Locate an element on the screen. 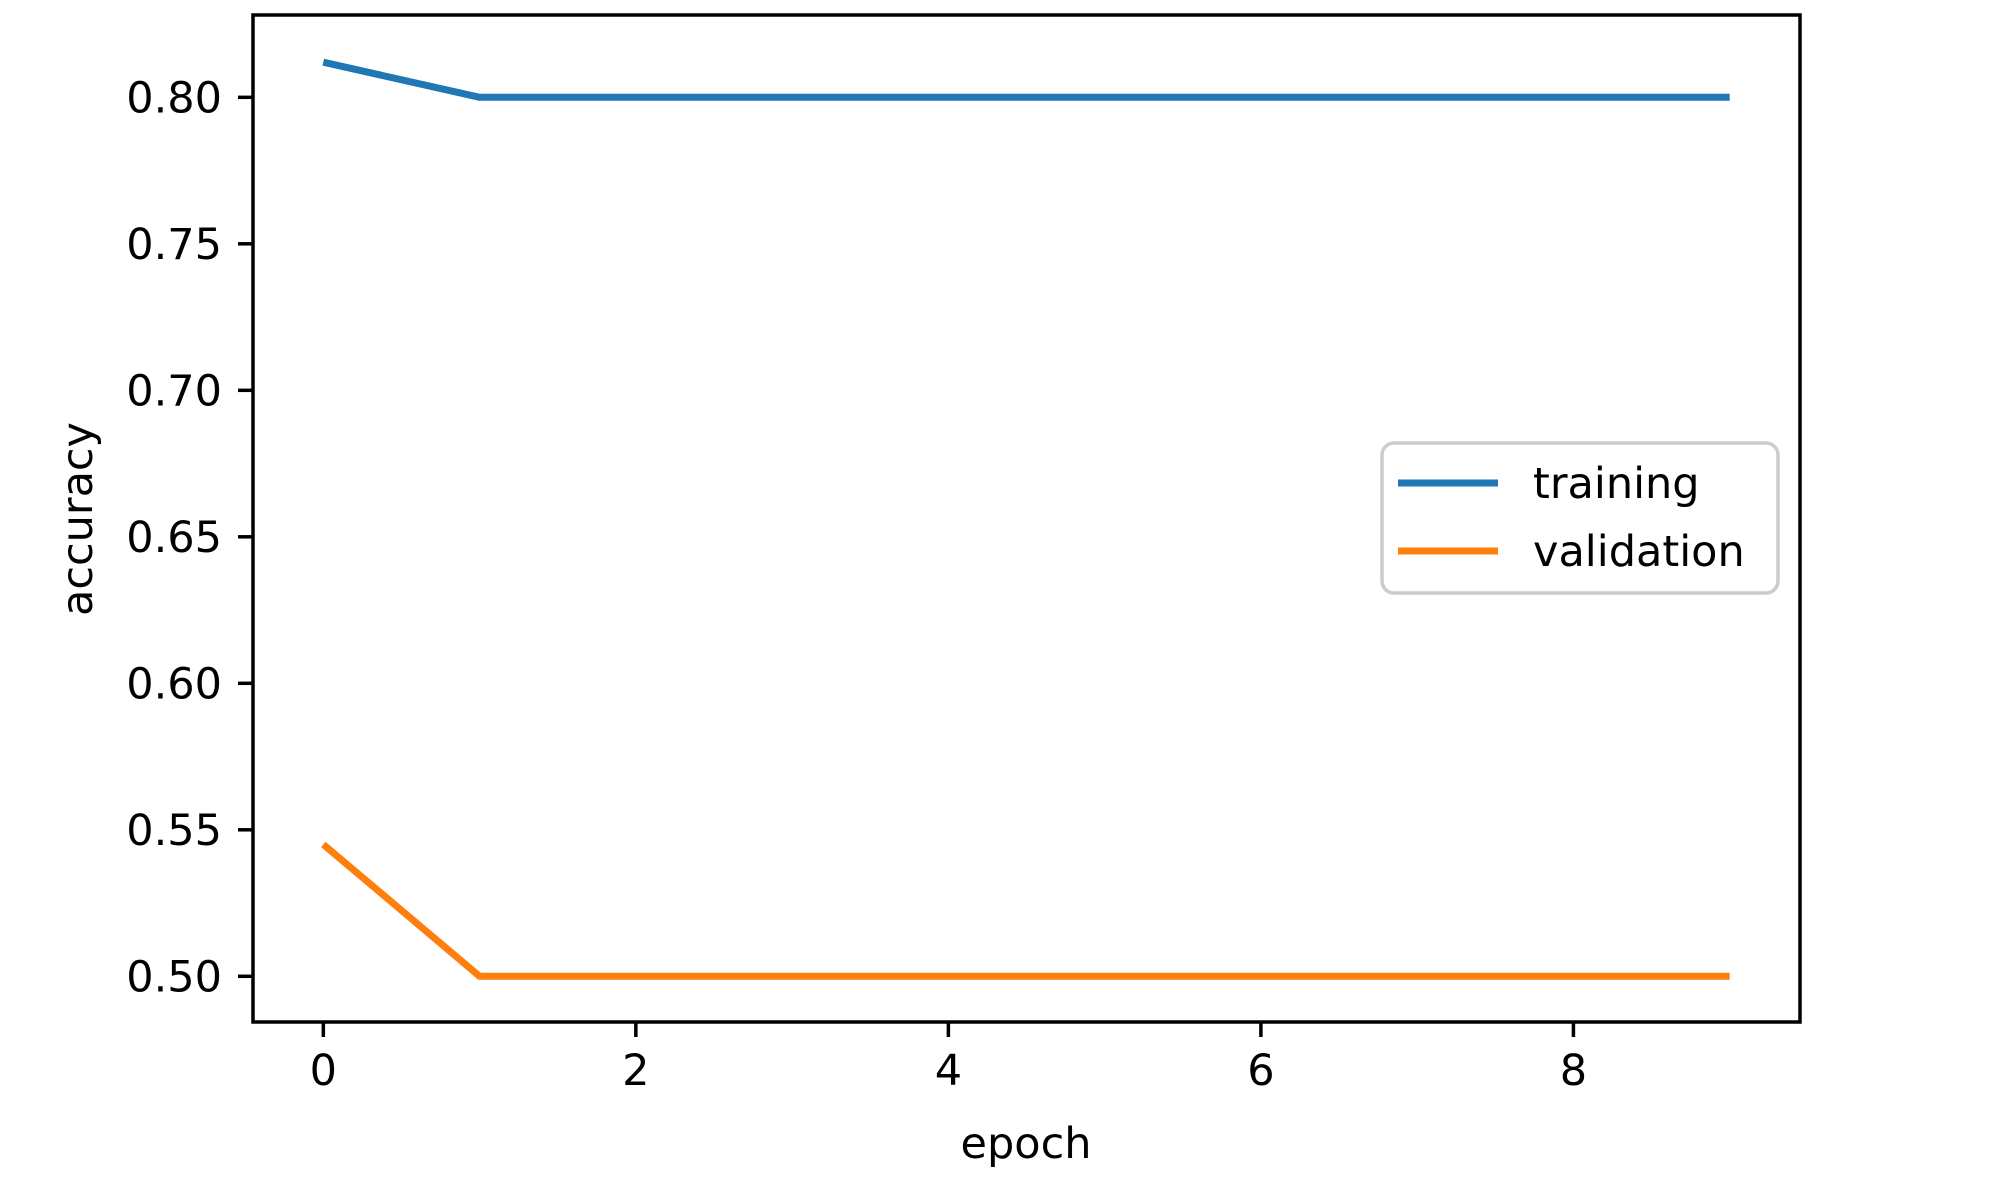 The height and width of the screenshot is (1190, 2000). legend-label-validation: validation is located at coordinates (1639, 552).